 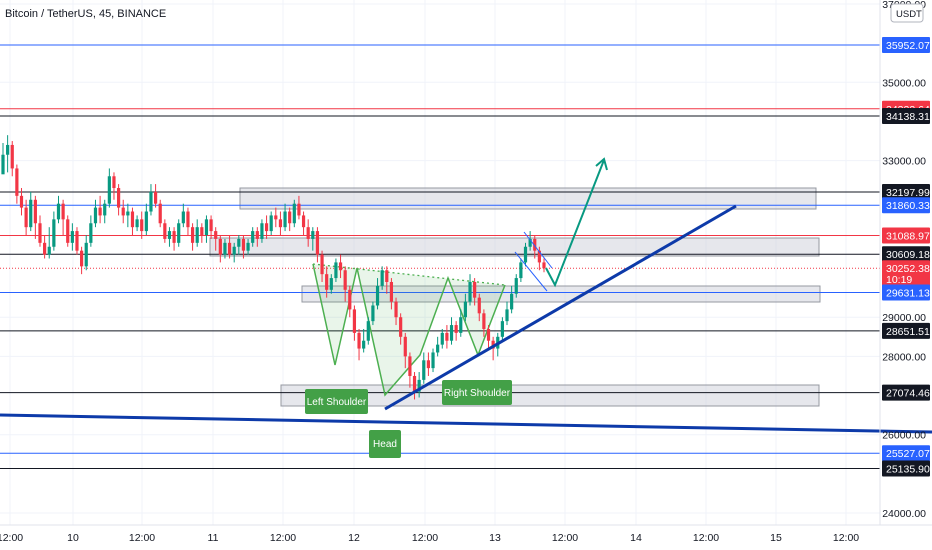 I want to click on flag-upper-line, so click(x=538, y=250).